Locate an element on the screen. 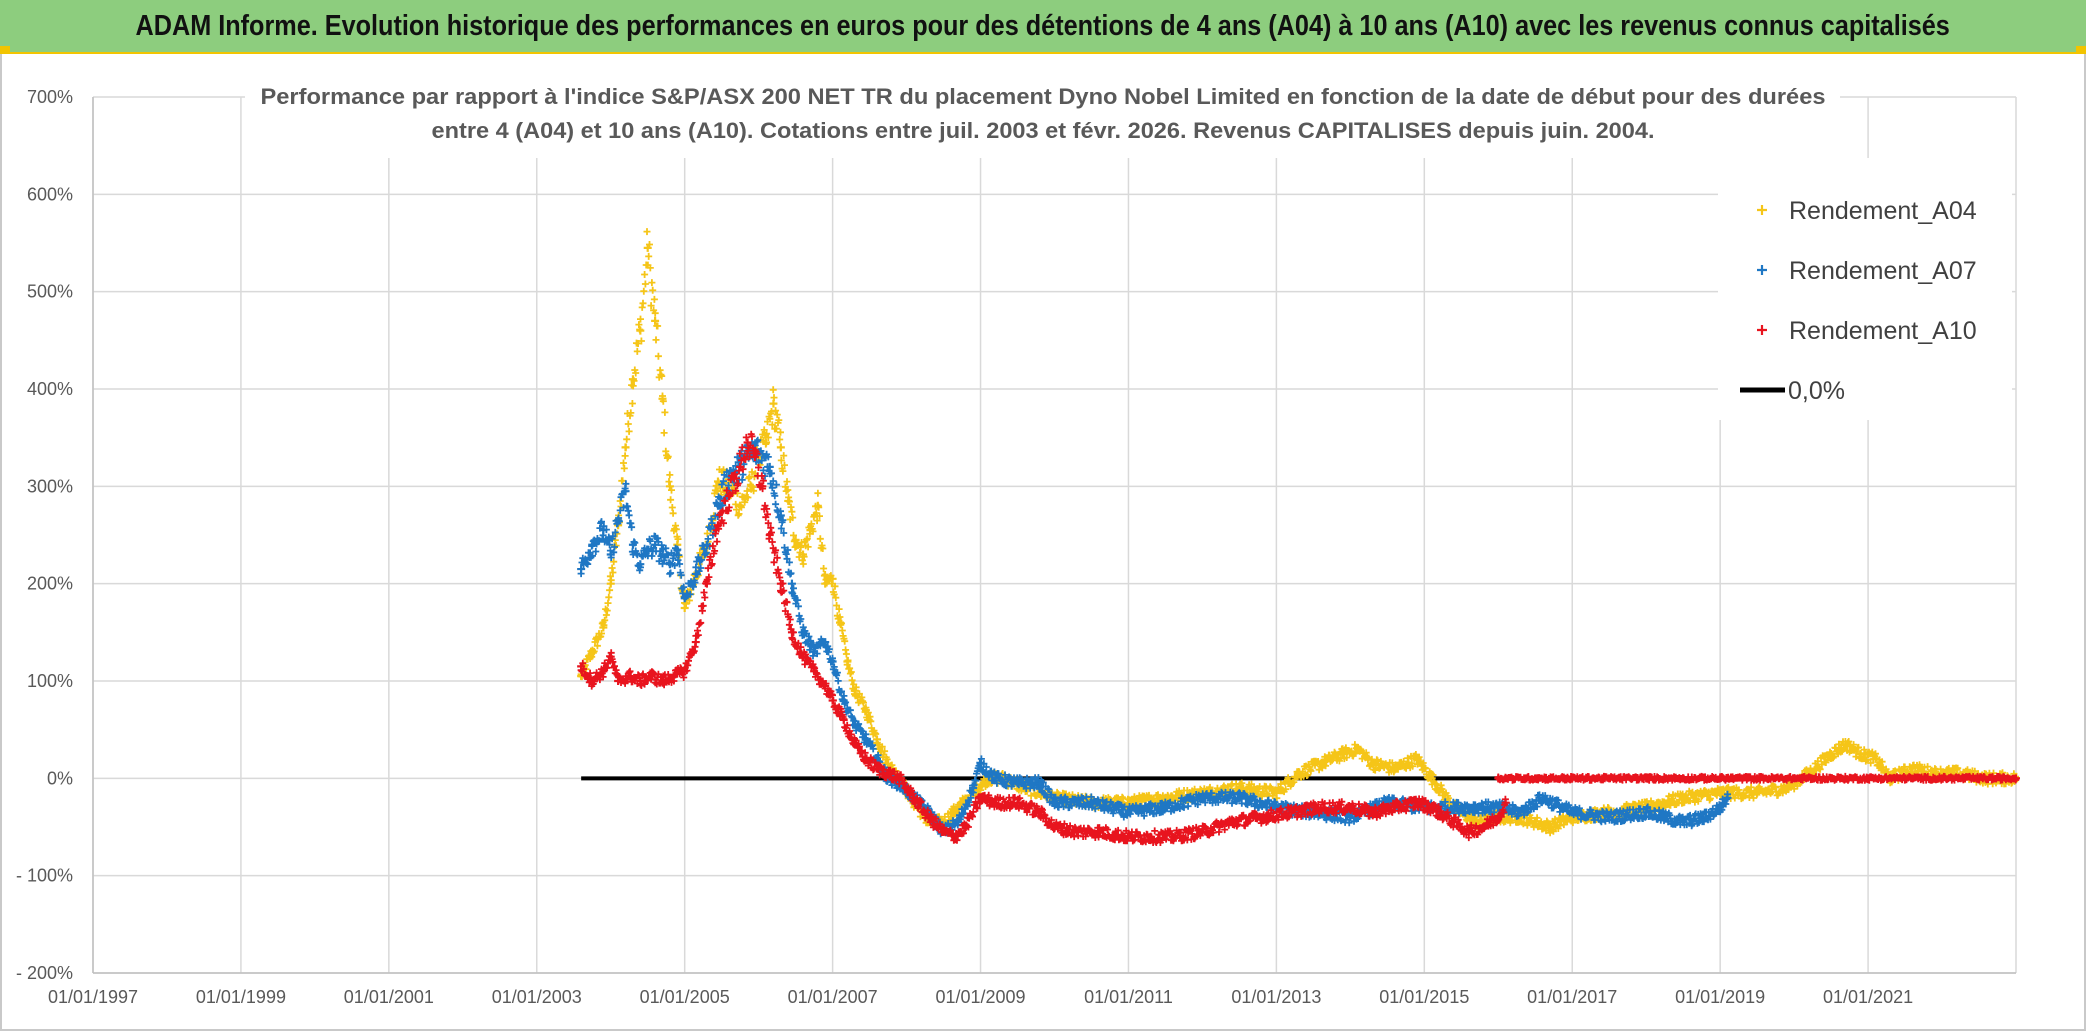 This screenshot has width=2086, height=1031. y-tick-label: 700% is located at coordinates (50, 97).